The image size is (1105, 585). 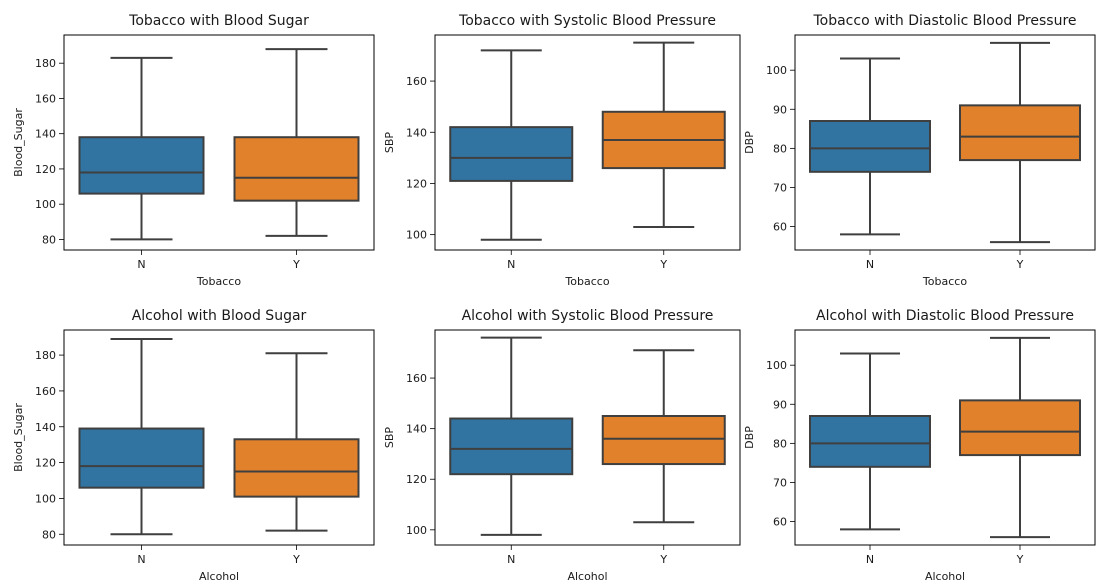 What do you see at coordinates (944, 21) in the screenshot?
I see `chart-title: Tobacco with Diastolic Blood Pressure` at bounding box center [944, 21].